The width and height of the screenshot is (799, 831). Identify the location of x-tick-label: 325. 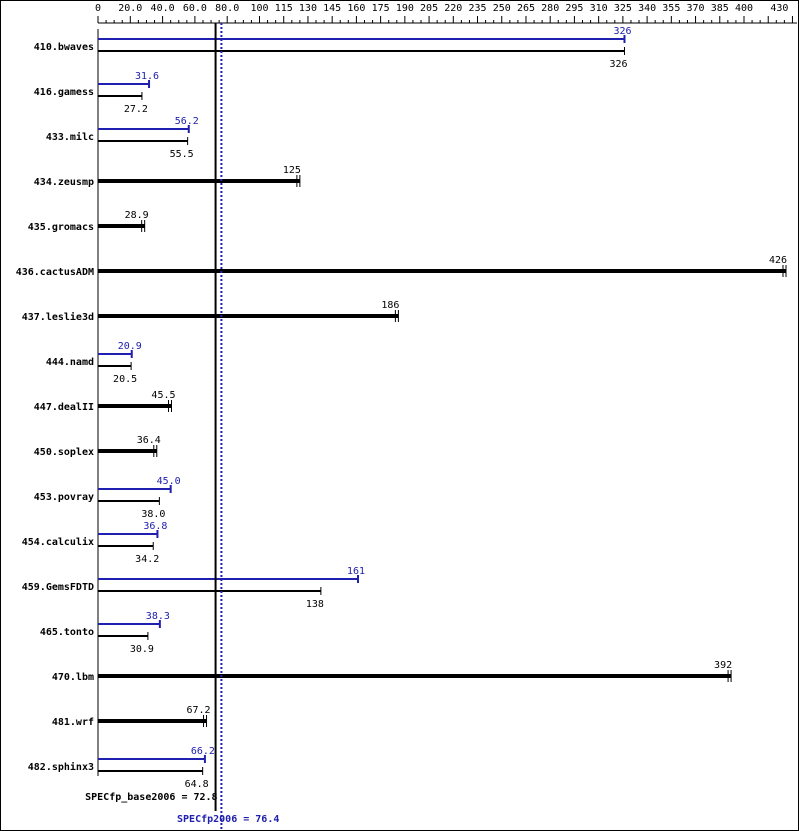
(623, 8).